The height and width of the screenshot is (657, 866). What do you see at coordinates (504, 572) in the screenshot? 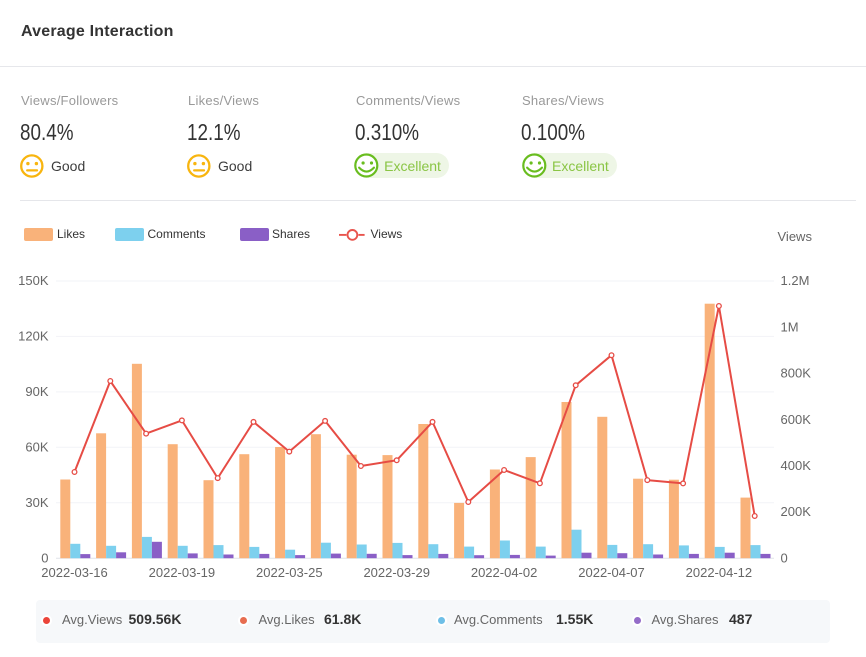
I see `svg-text: 2022-04-02` at bounding box center [504, 572].